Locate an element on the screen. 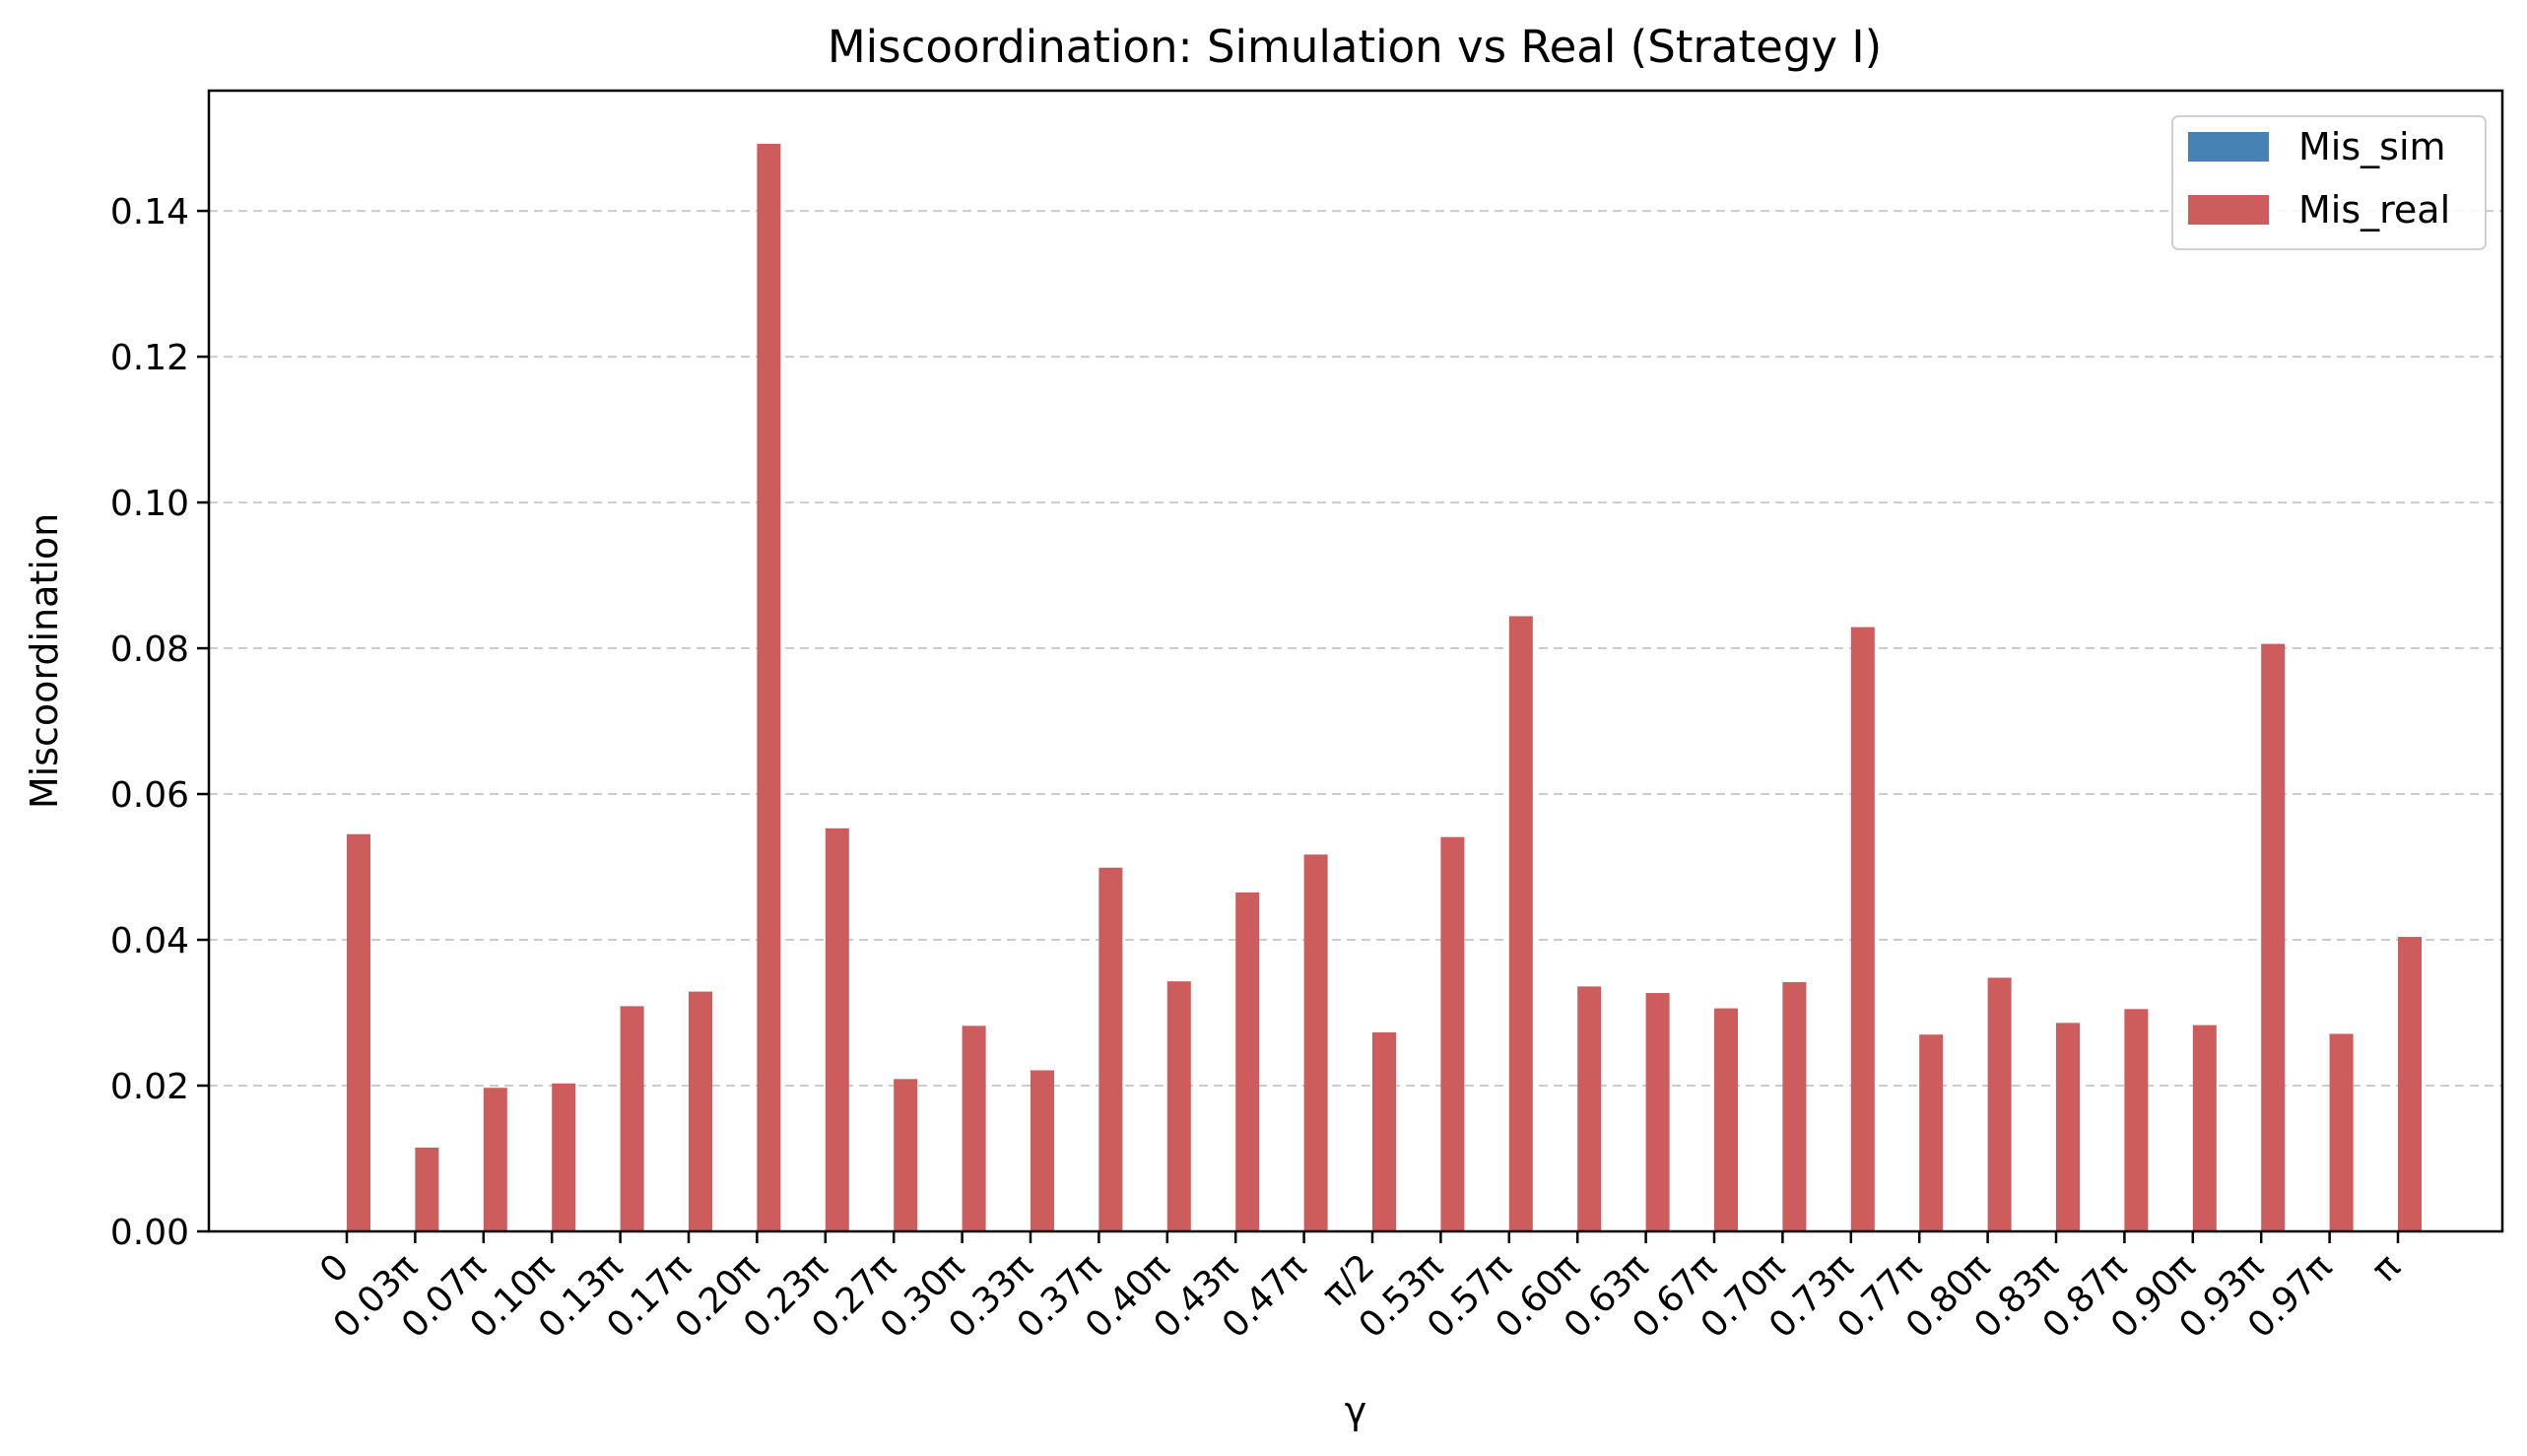 The image size is (2527, 1456). legend-label: Mis_sim is located at coordinates (2372, 146).